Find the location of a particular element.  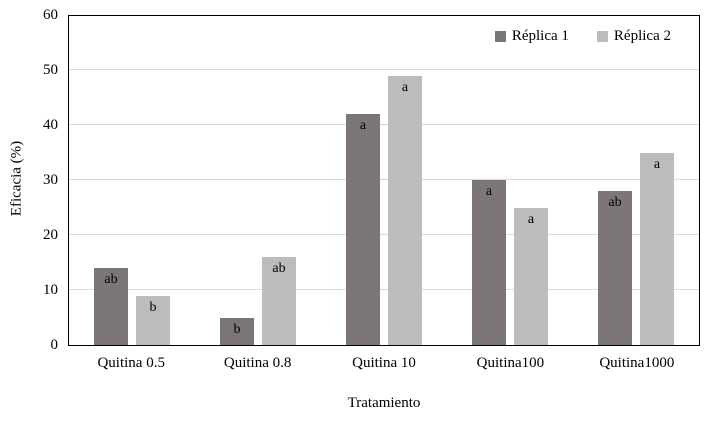

x-tick-2: Quitina 0.8 is located at coordinates (257, 363).